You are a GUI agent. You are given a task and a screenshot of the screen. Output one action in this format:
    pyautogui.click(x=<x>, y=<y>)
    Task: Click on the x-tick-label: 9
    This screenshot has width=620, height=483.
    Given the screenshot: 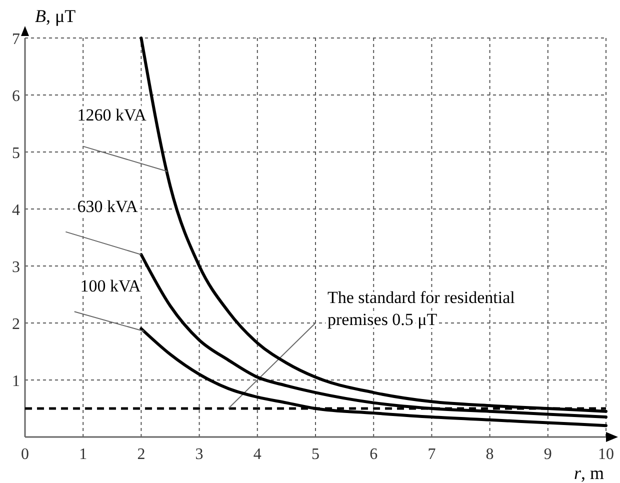 What is the action you would take?
    pyautogui.click(x=548, y=454)
    